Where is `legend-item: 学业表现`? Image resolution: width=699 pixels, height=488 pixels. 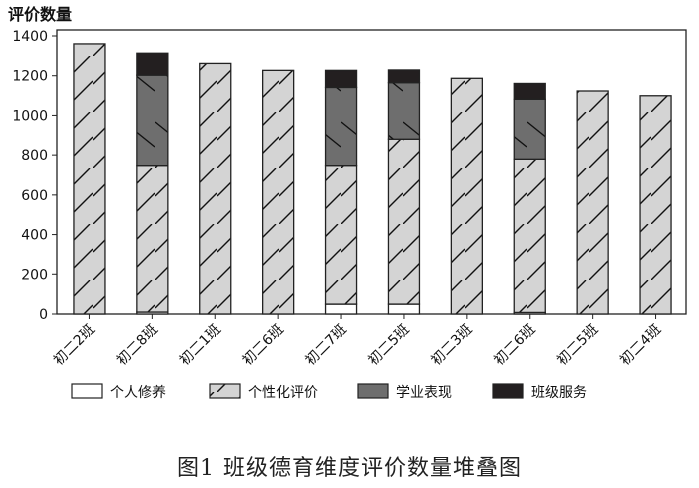
legend-item: 学业表现 is located at coordinates (404, 392).